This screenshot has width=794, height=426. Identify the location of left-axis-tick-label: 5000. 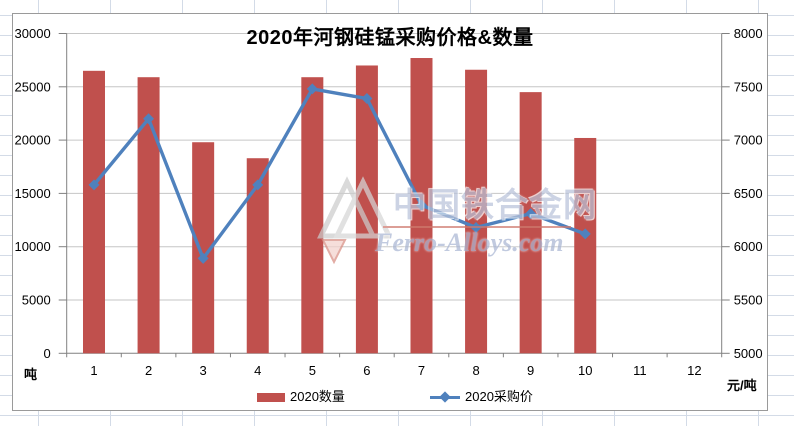
(36, 300).